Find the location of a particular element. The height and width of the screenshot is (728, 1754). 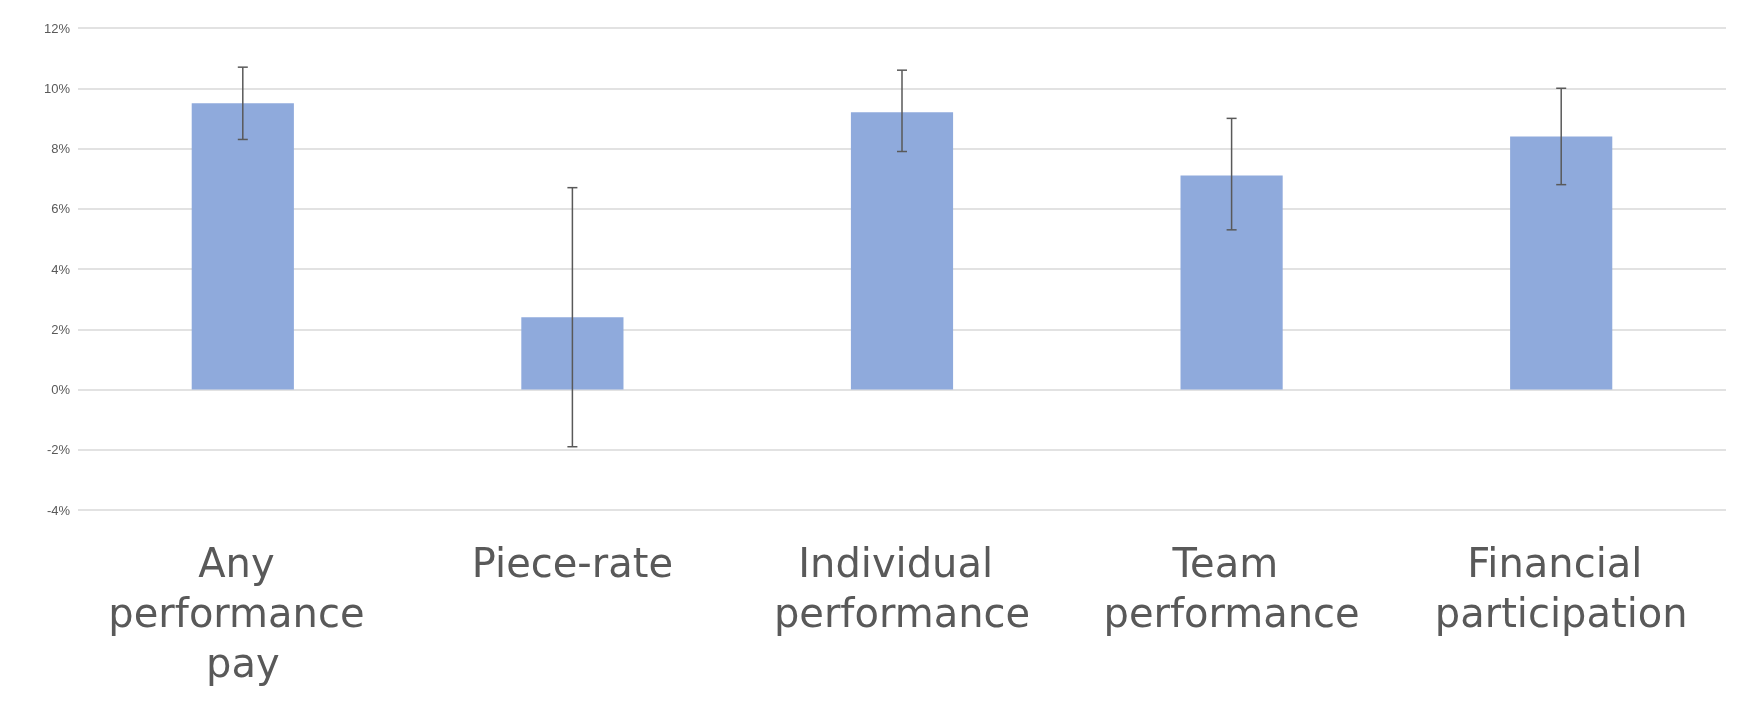

y-tick-label: 12% is located at coordinates (57, 28).